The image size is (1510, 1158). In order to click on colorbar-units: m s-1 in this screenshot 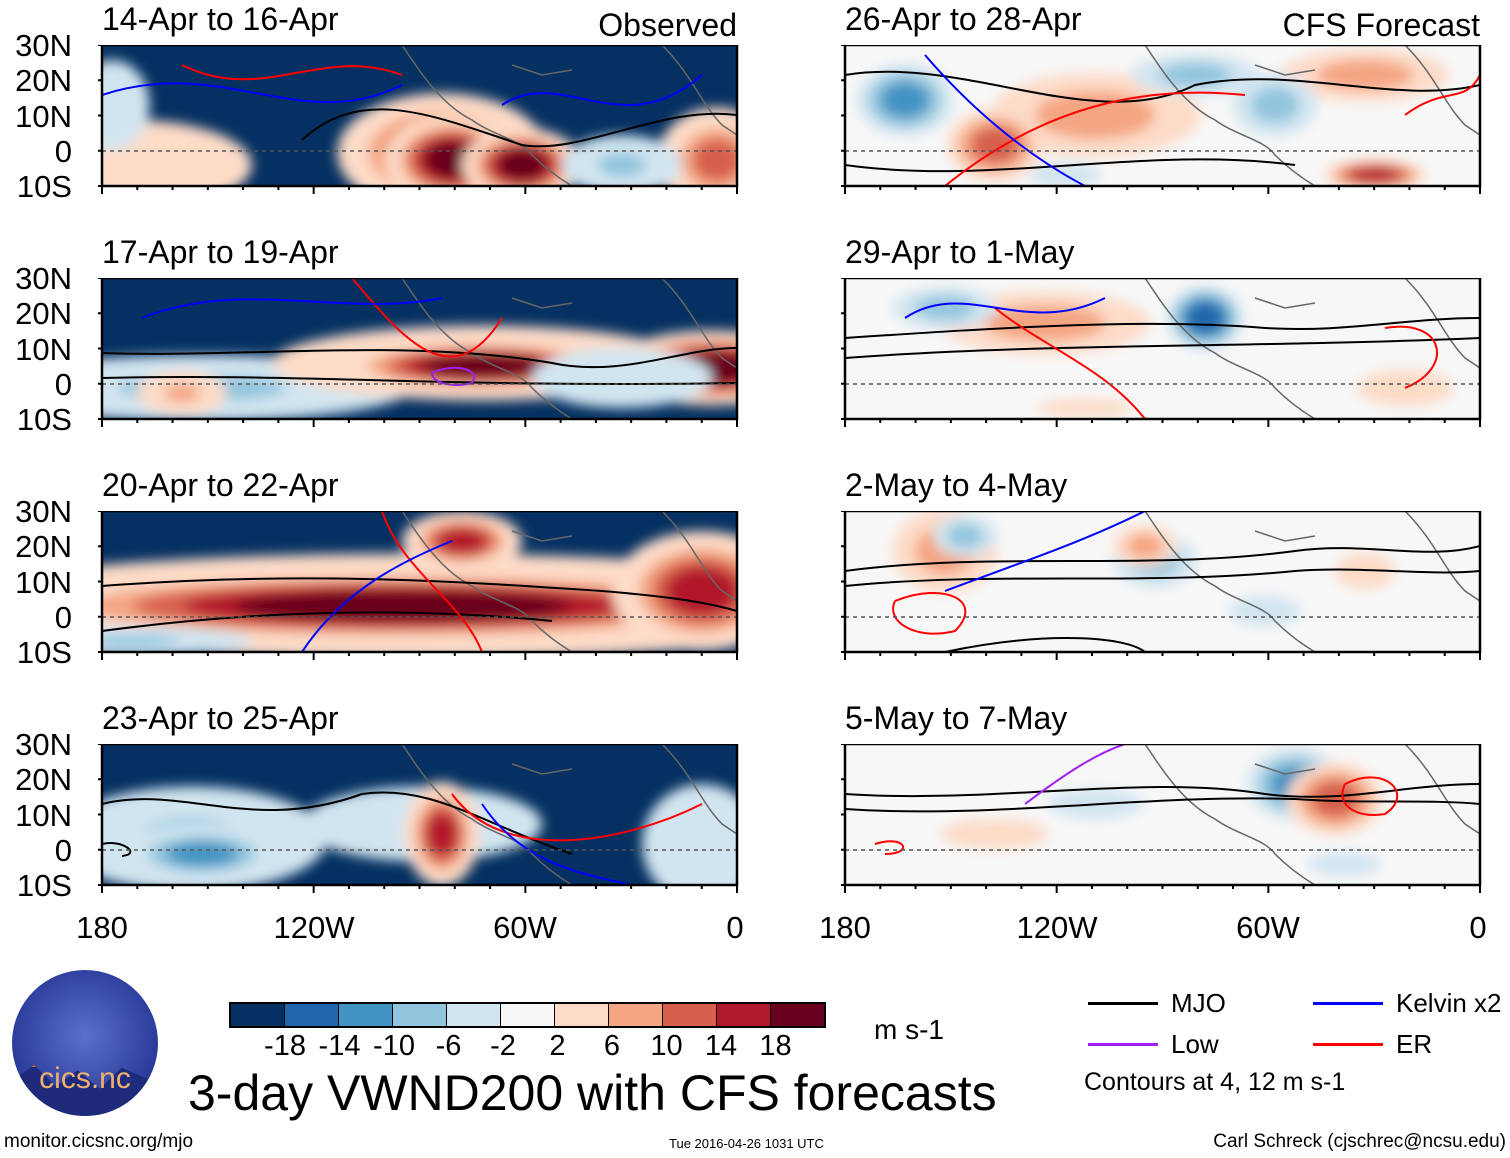, I will do `click(909, 1029)`.